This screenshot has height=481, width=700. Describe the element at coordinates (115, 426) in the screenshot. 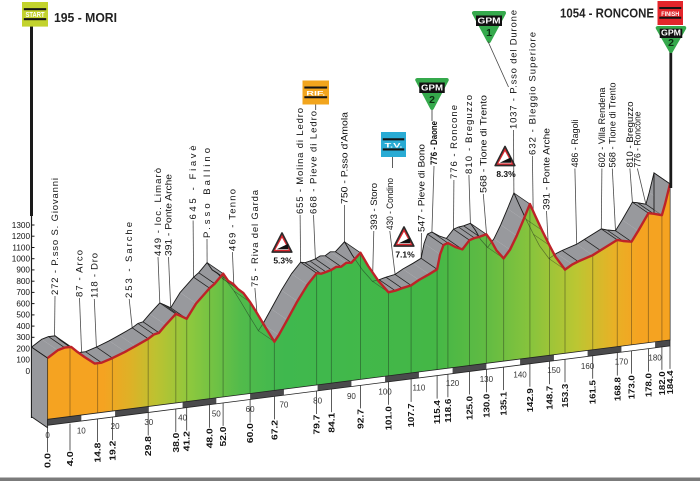

I see `svg-text: 20` at that location.